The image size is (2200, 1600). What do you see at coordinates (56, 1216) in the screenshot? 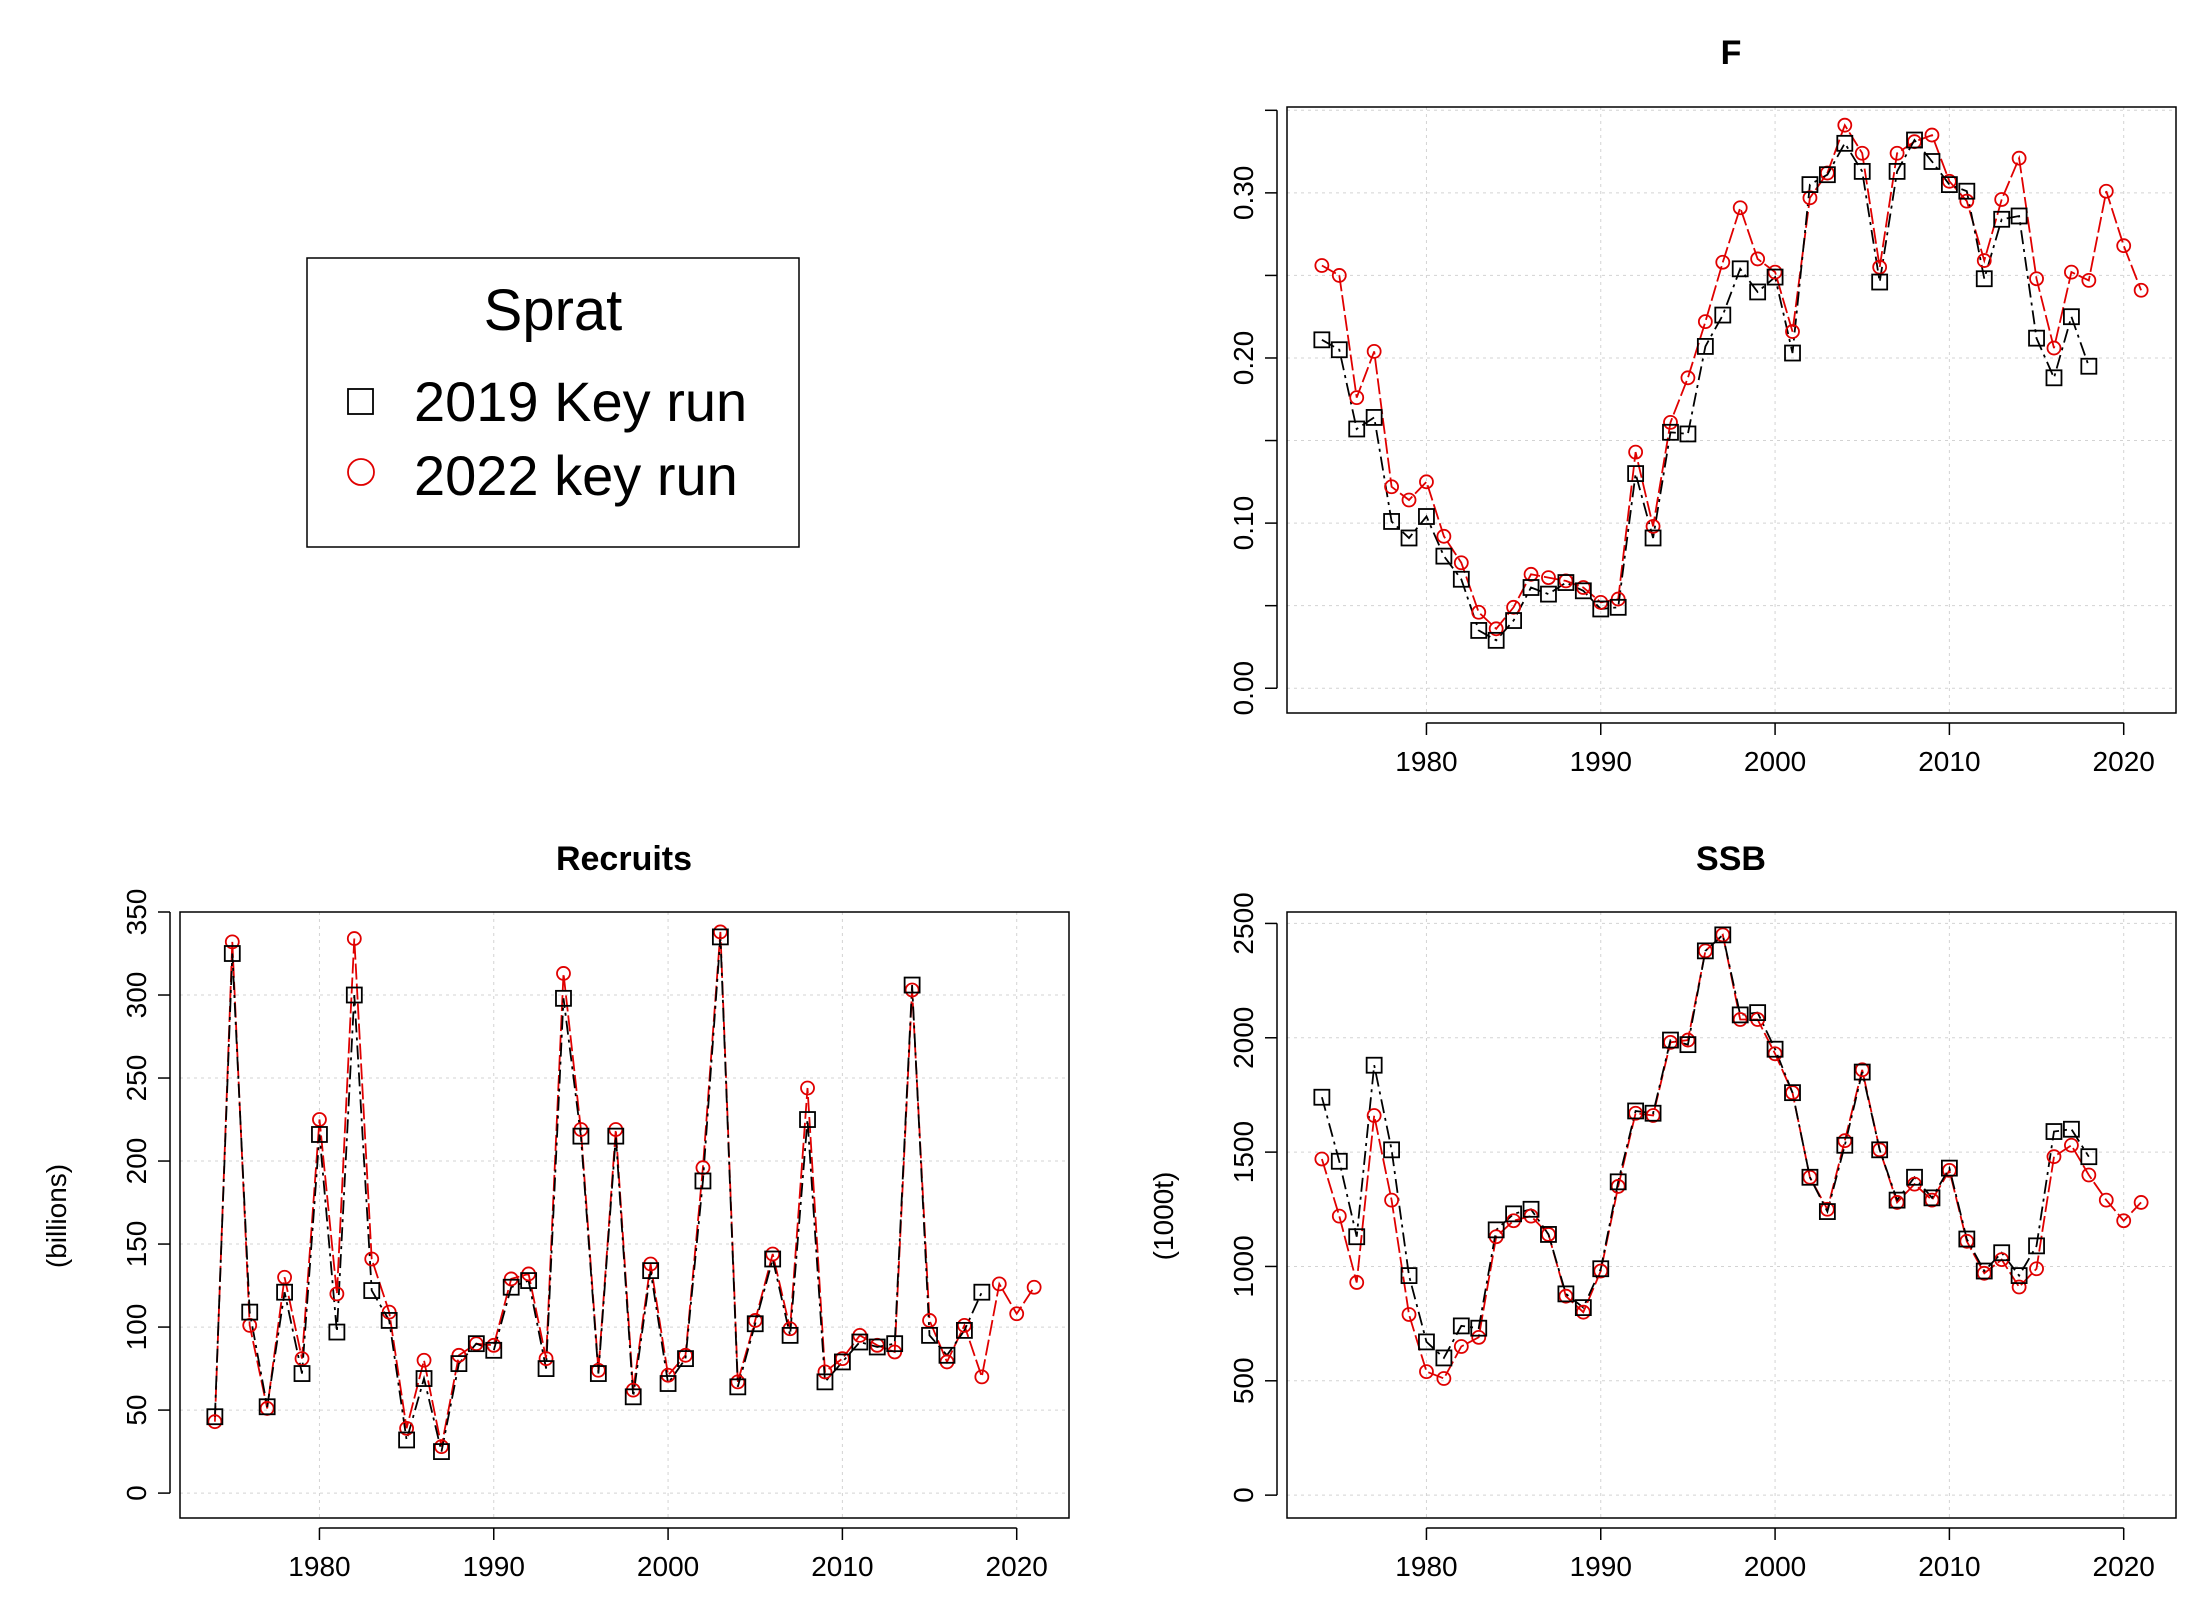
I see `panel-recruits-ylabel: (billions)` at bounding box center [56, 1216].